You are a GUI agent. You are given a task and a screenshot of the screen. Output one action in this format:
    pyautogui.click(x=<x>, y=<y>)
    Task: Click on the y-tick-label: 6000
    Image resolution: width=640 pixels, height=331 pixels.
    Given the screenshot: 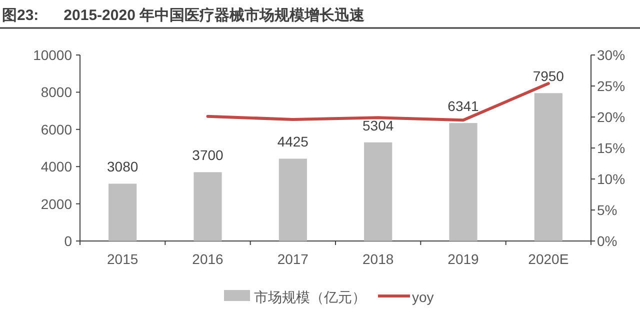 What is the action you would take?
    pyautogui.click(x=56, y=129)
    